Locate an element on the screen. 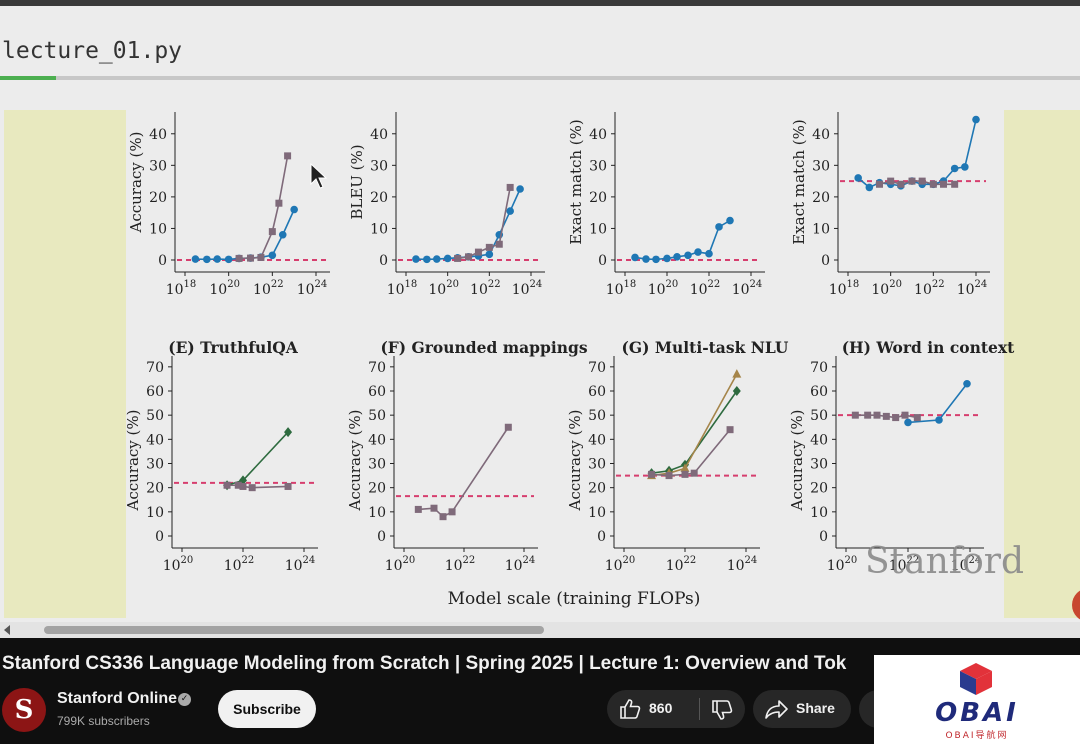  subscriber-count: 799K subscribers is located at coordinates (103, 721).